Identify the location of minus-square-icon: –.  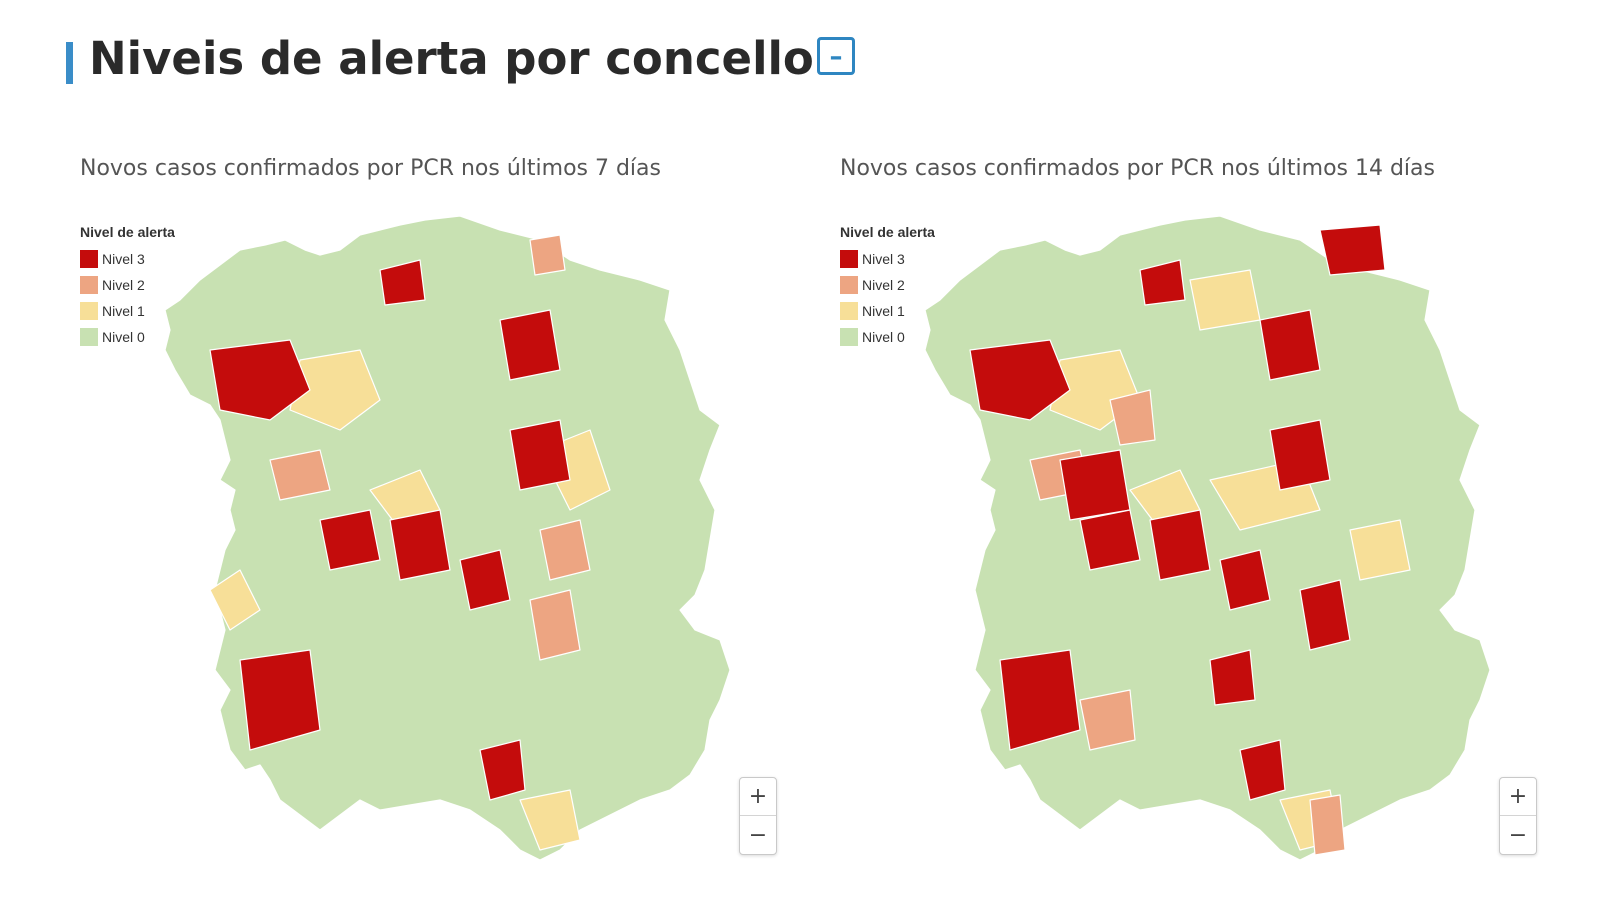
(836, 56).